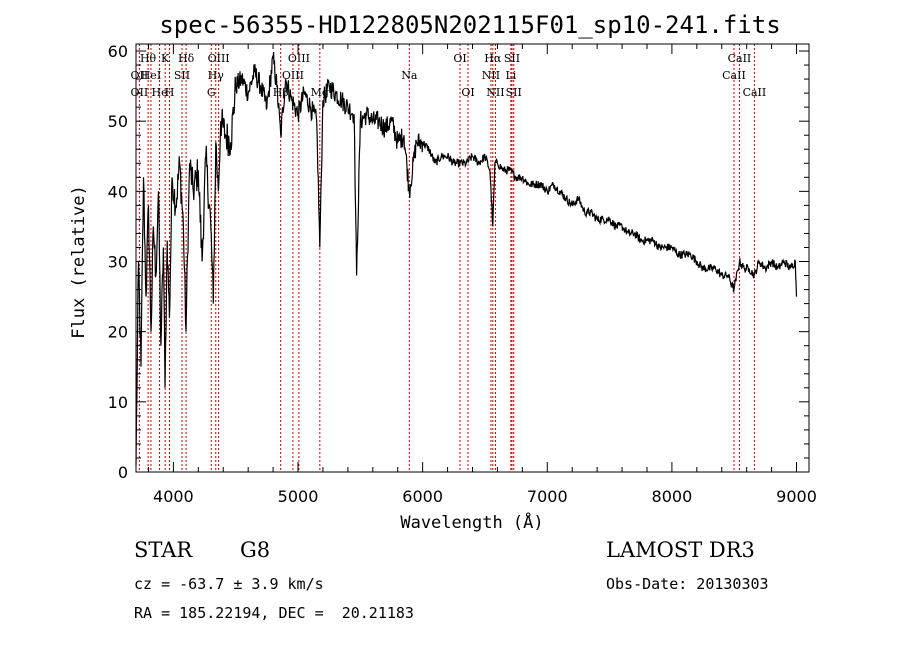 Image resolution: width=900 pixels, height=649 pixels. I want to click on spectral-line-label: G, so click(211, 92).